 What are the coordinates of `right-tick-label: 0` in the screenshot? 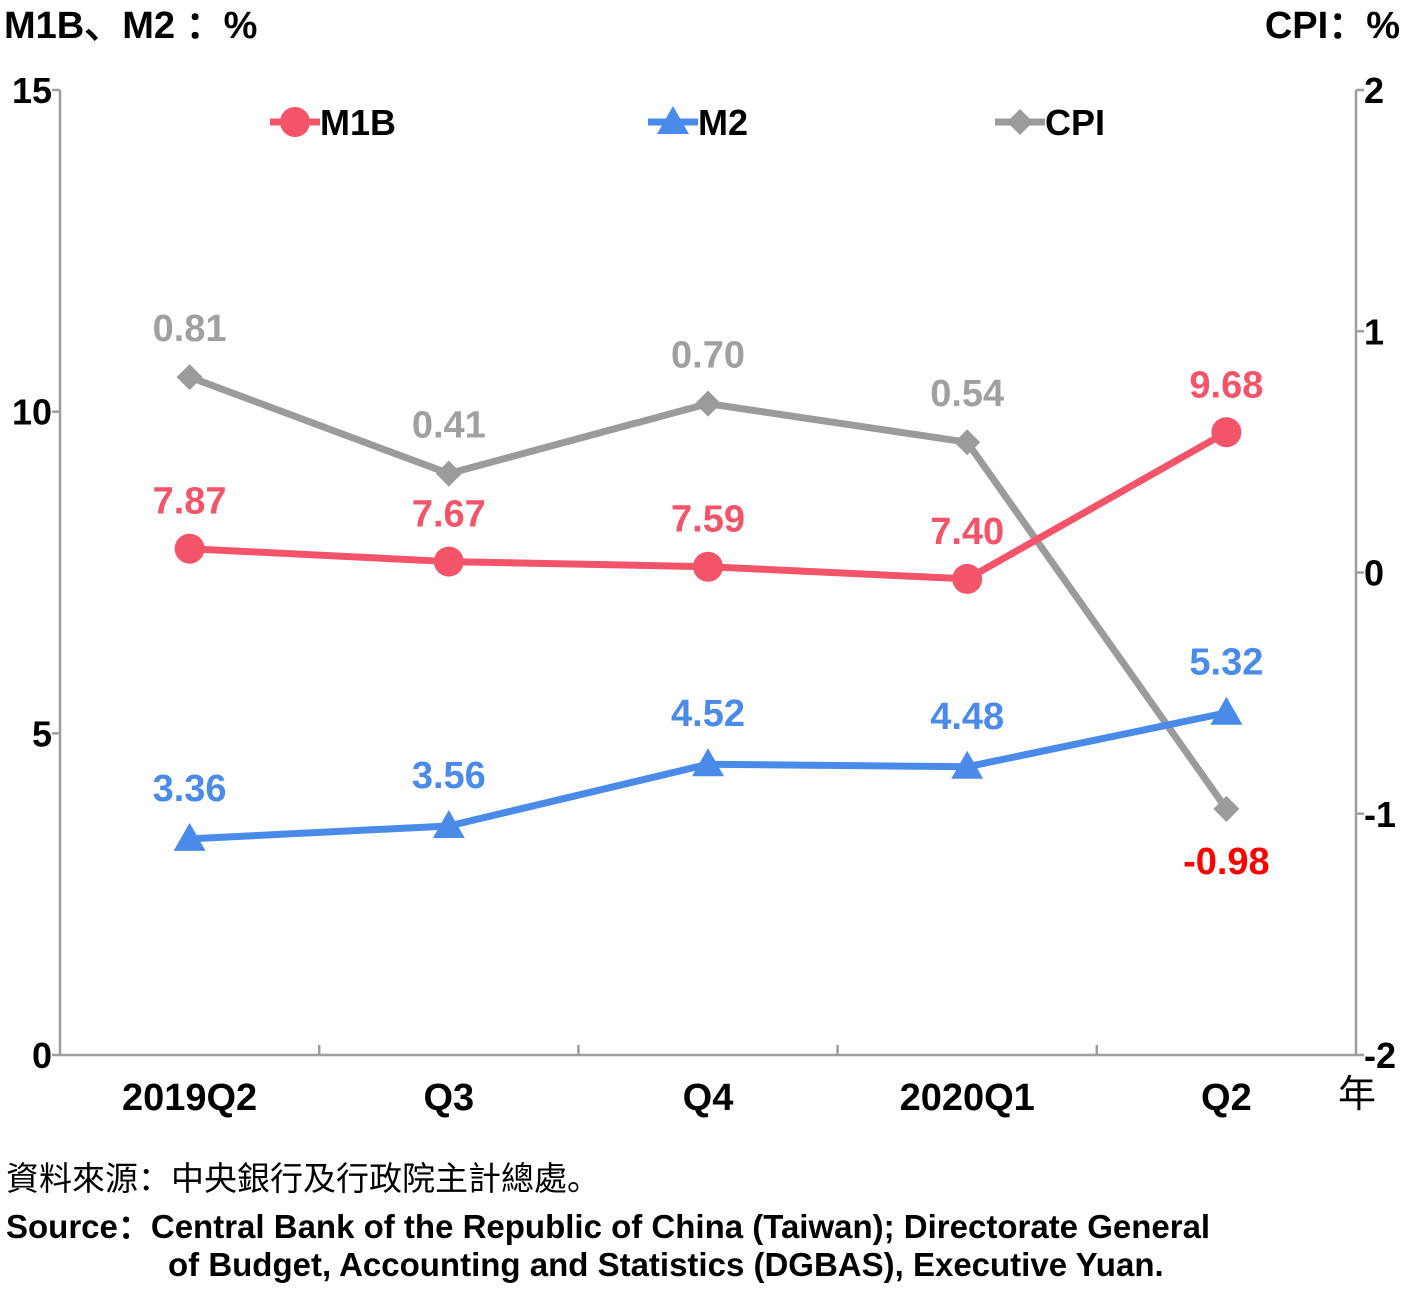 It's located at (1374, 573).